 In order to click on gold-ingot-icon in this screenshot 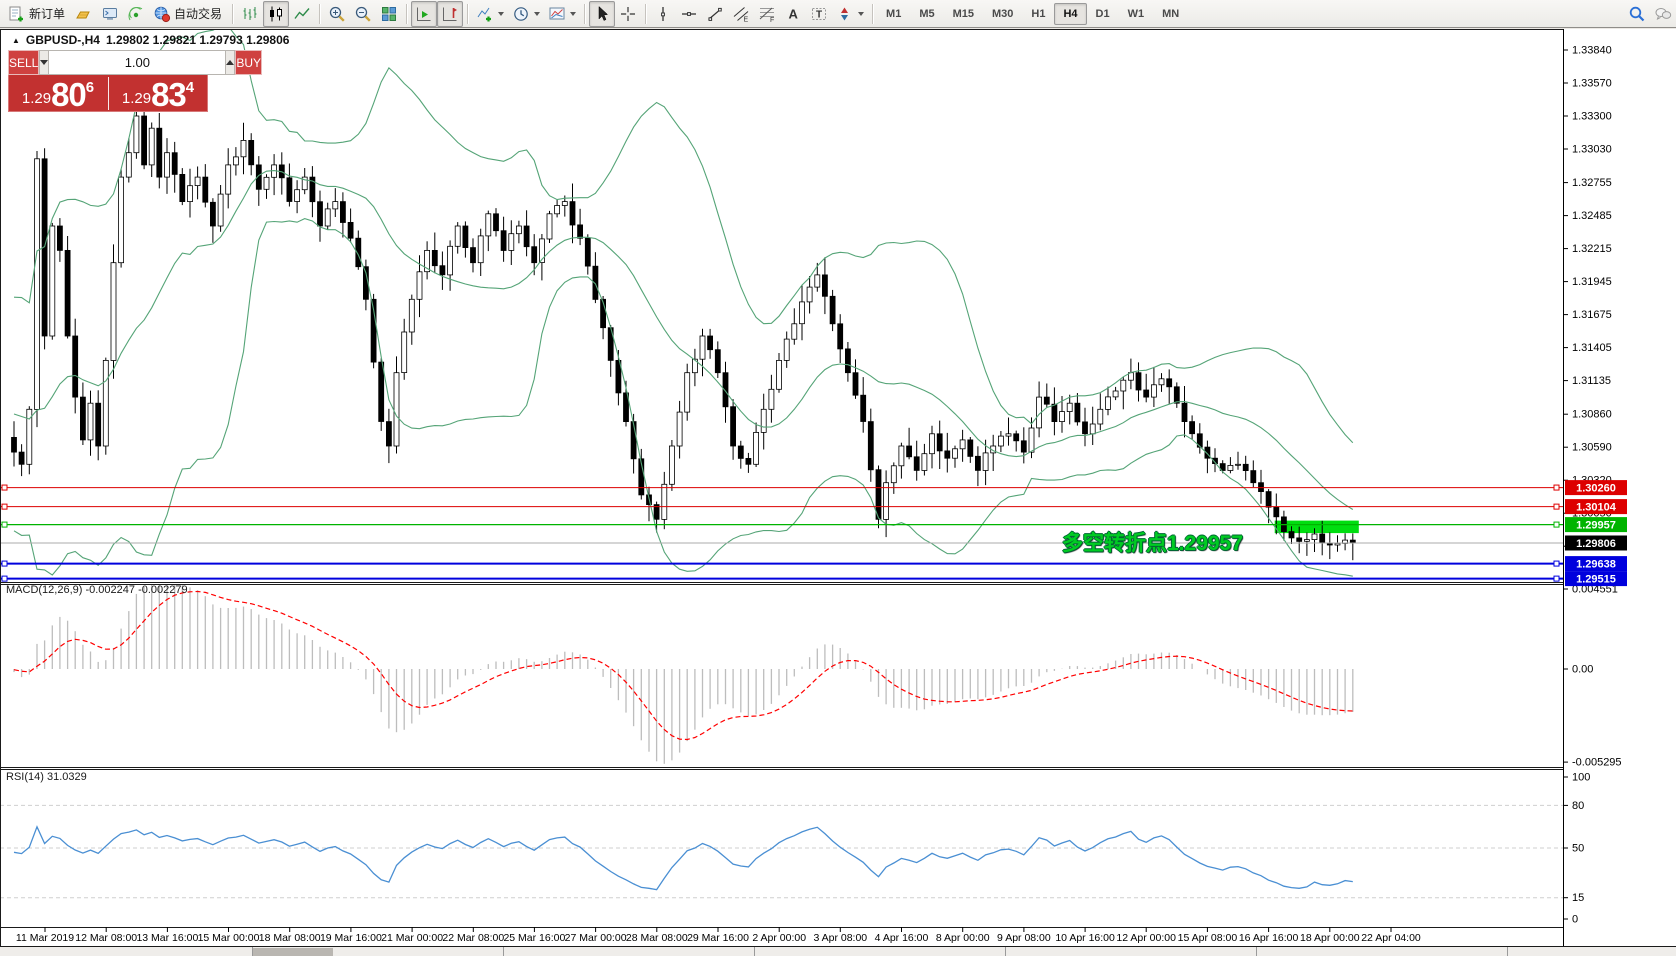, I will do `click(84, 14)`.